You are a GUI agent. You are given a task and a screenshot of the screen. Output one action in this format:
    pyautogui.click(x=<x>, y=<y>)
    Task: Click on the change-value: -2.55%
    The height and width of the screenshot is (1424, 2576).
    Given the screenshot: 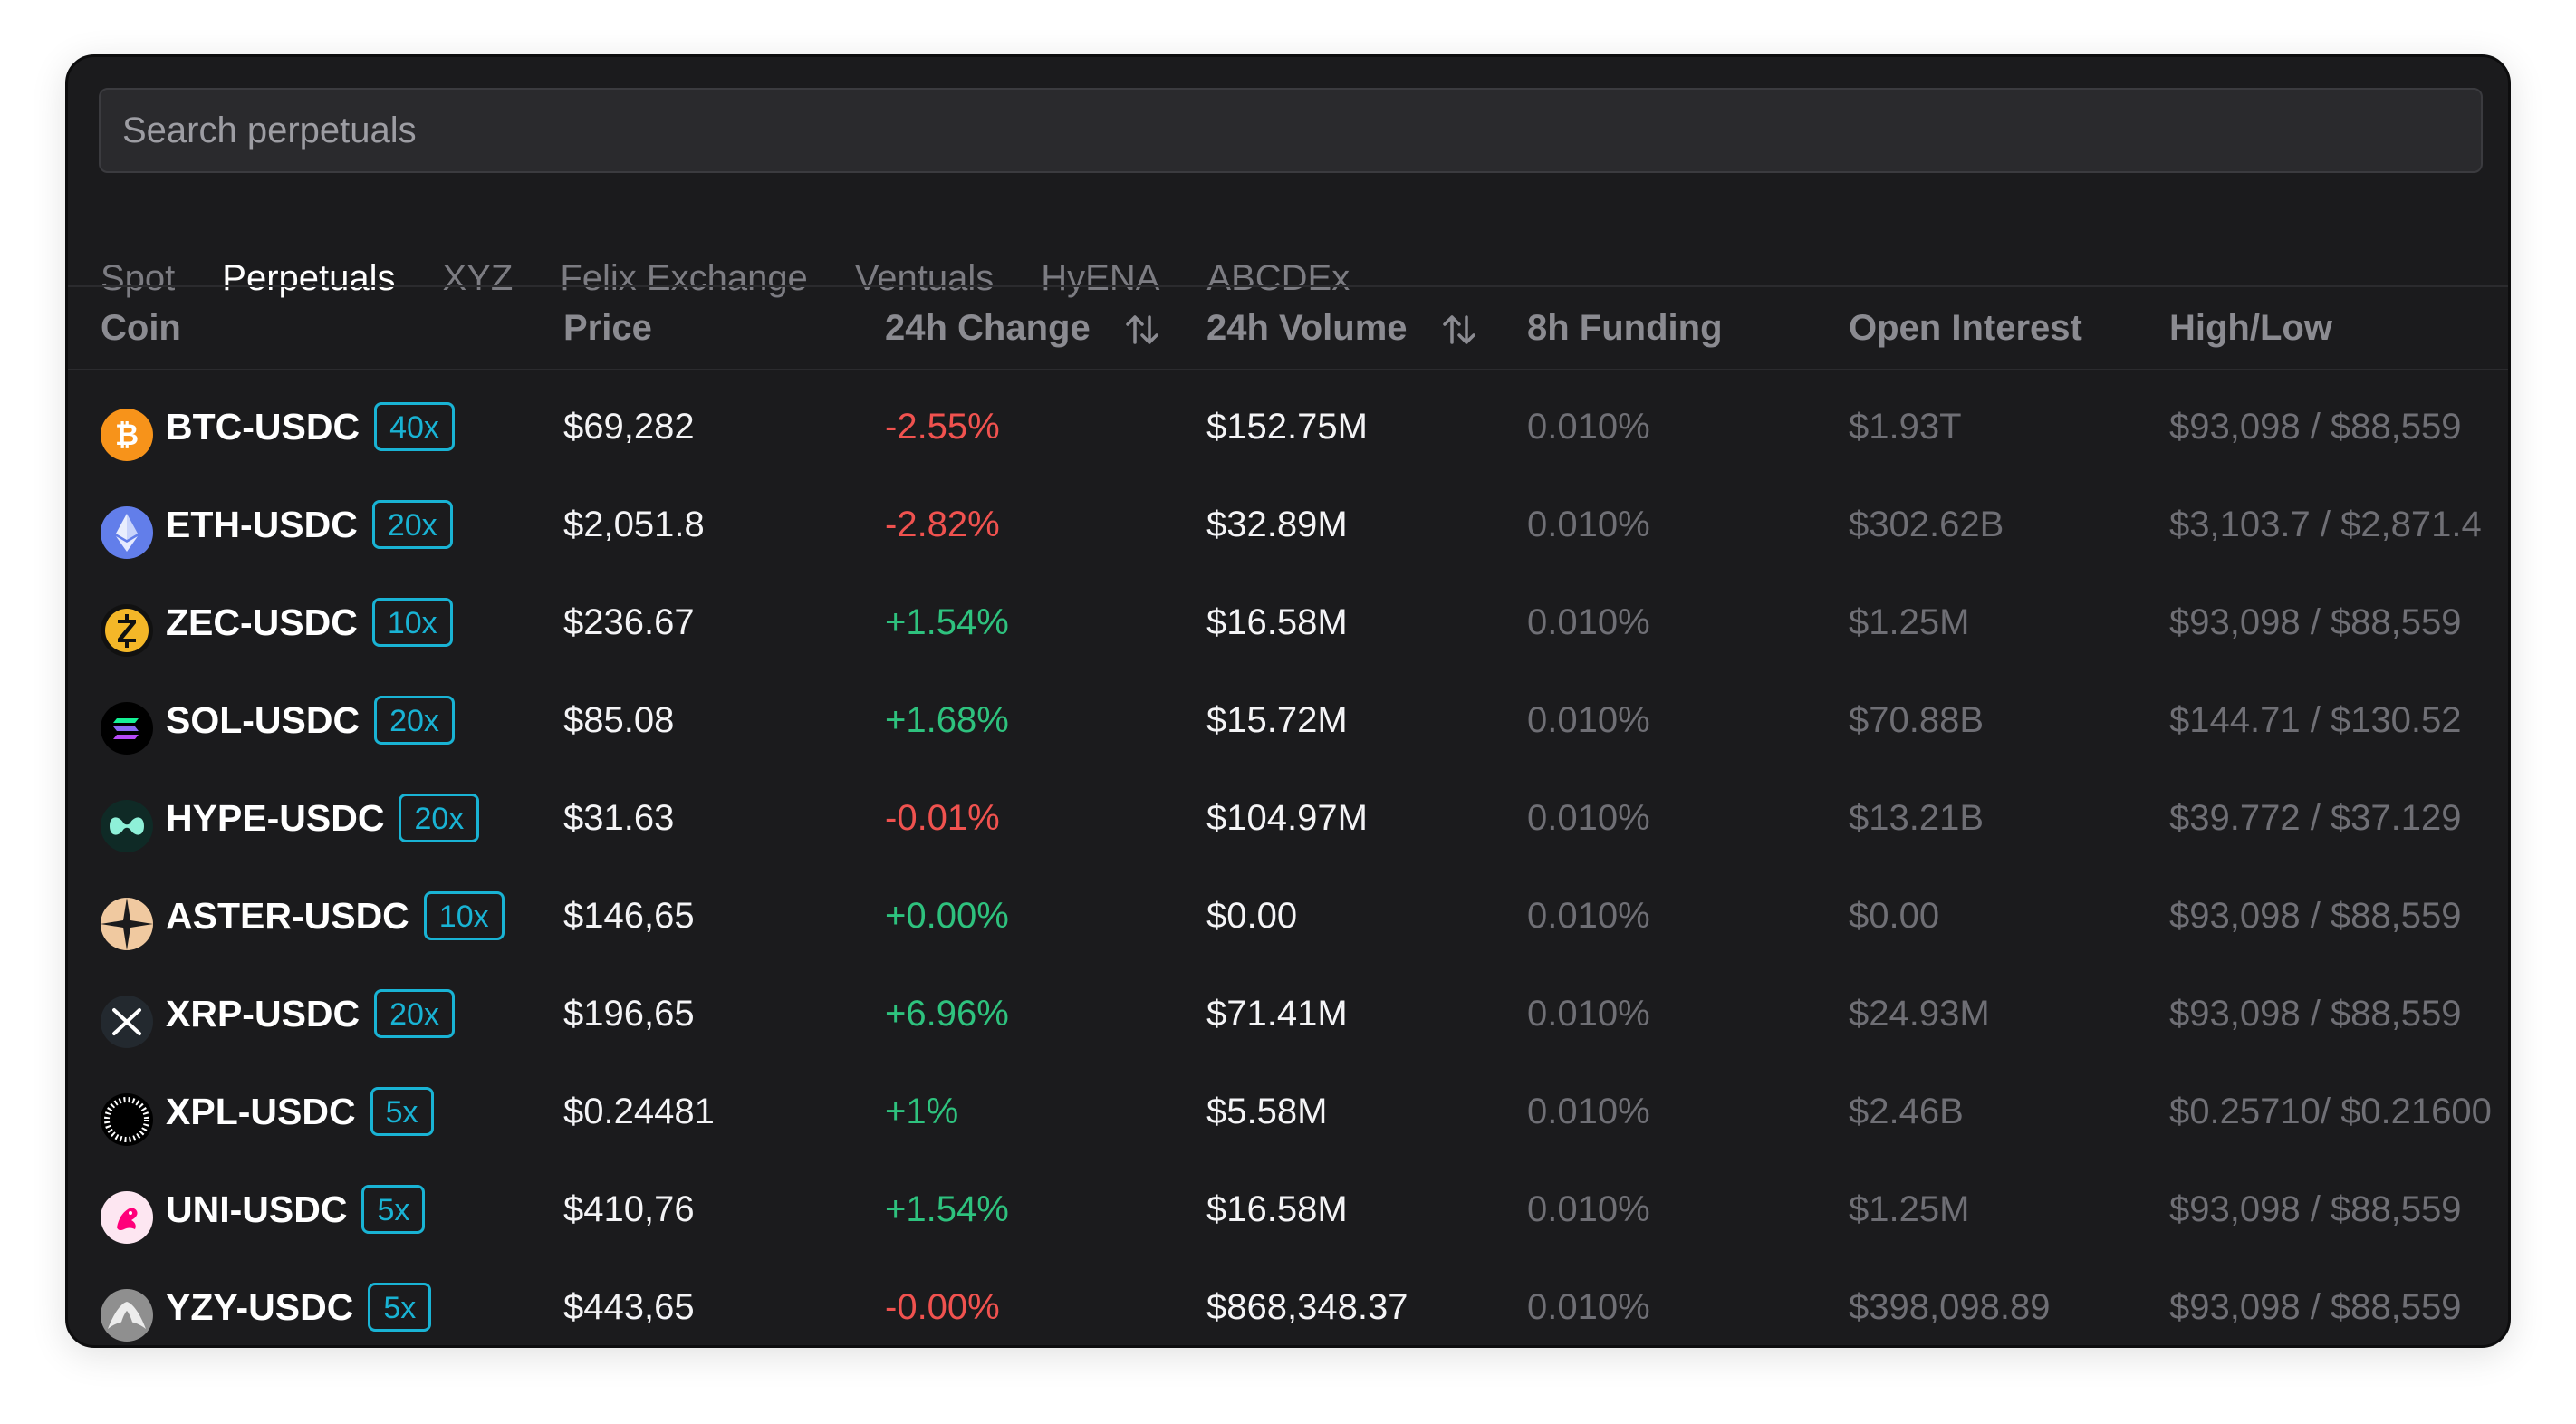 What is the action you would take?
    pyautogui.click(x=942, y=427)
    